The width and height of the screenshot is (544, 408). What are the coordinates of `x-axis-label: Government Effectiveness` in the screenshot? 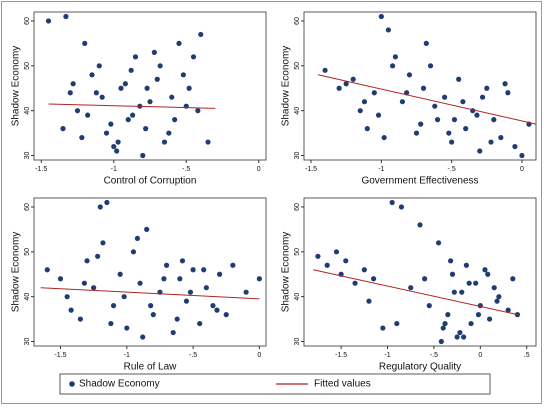 It's located at (419, 181).